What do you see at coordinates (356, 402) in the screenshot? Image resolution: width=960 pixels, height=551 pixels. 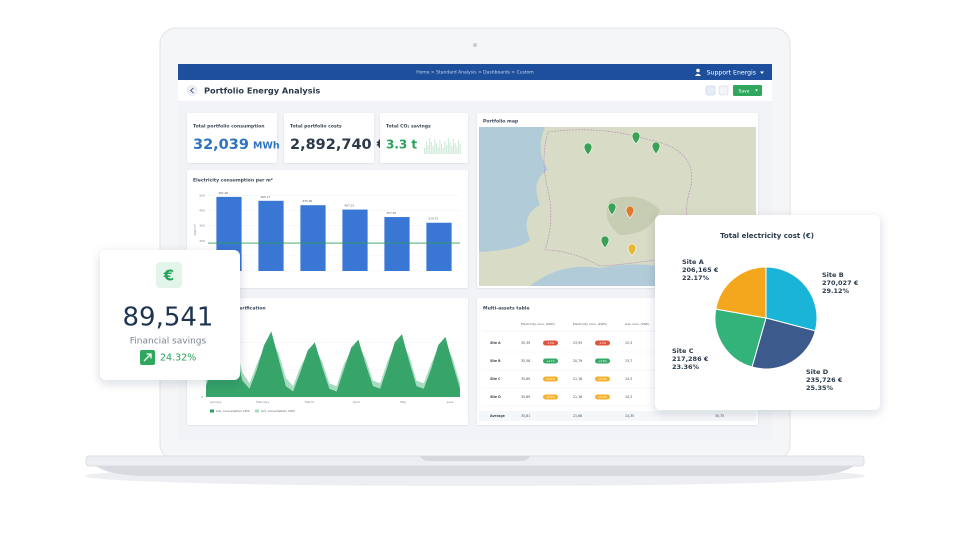 I see `x-tick-label: April` at bounding box center [356, 402].